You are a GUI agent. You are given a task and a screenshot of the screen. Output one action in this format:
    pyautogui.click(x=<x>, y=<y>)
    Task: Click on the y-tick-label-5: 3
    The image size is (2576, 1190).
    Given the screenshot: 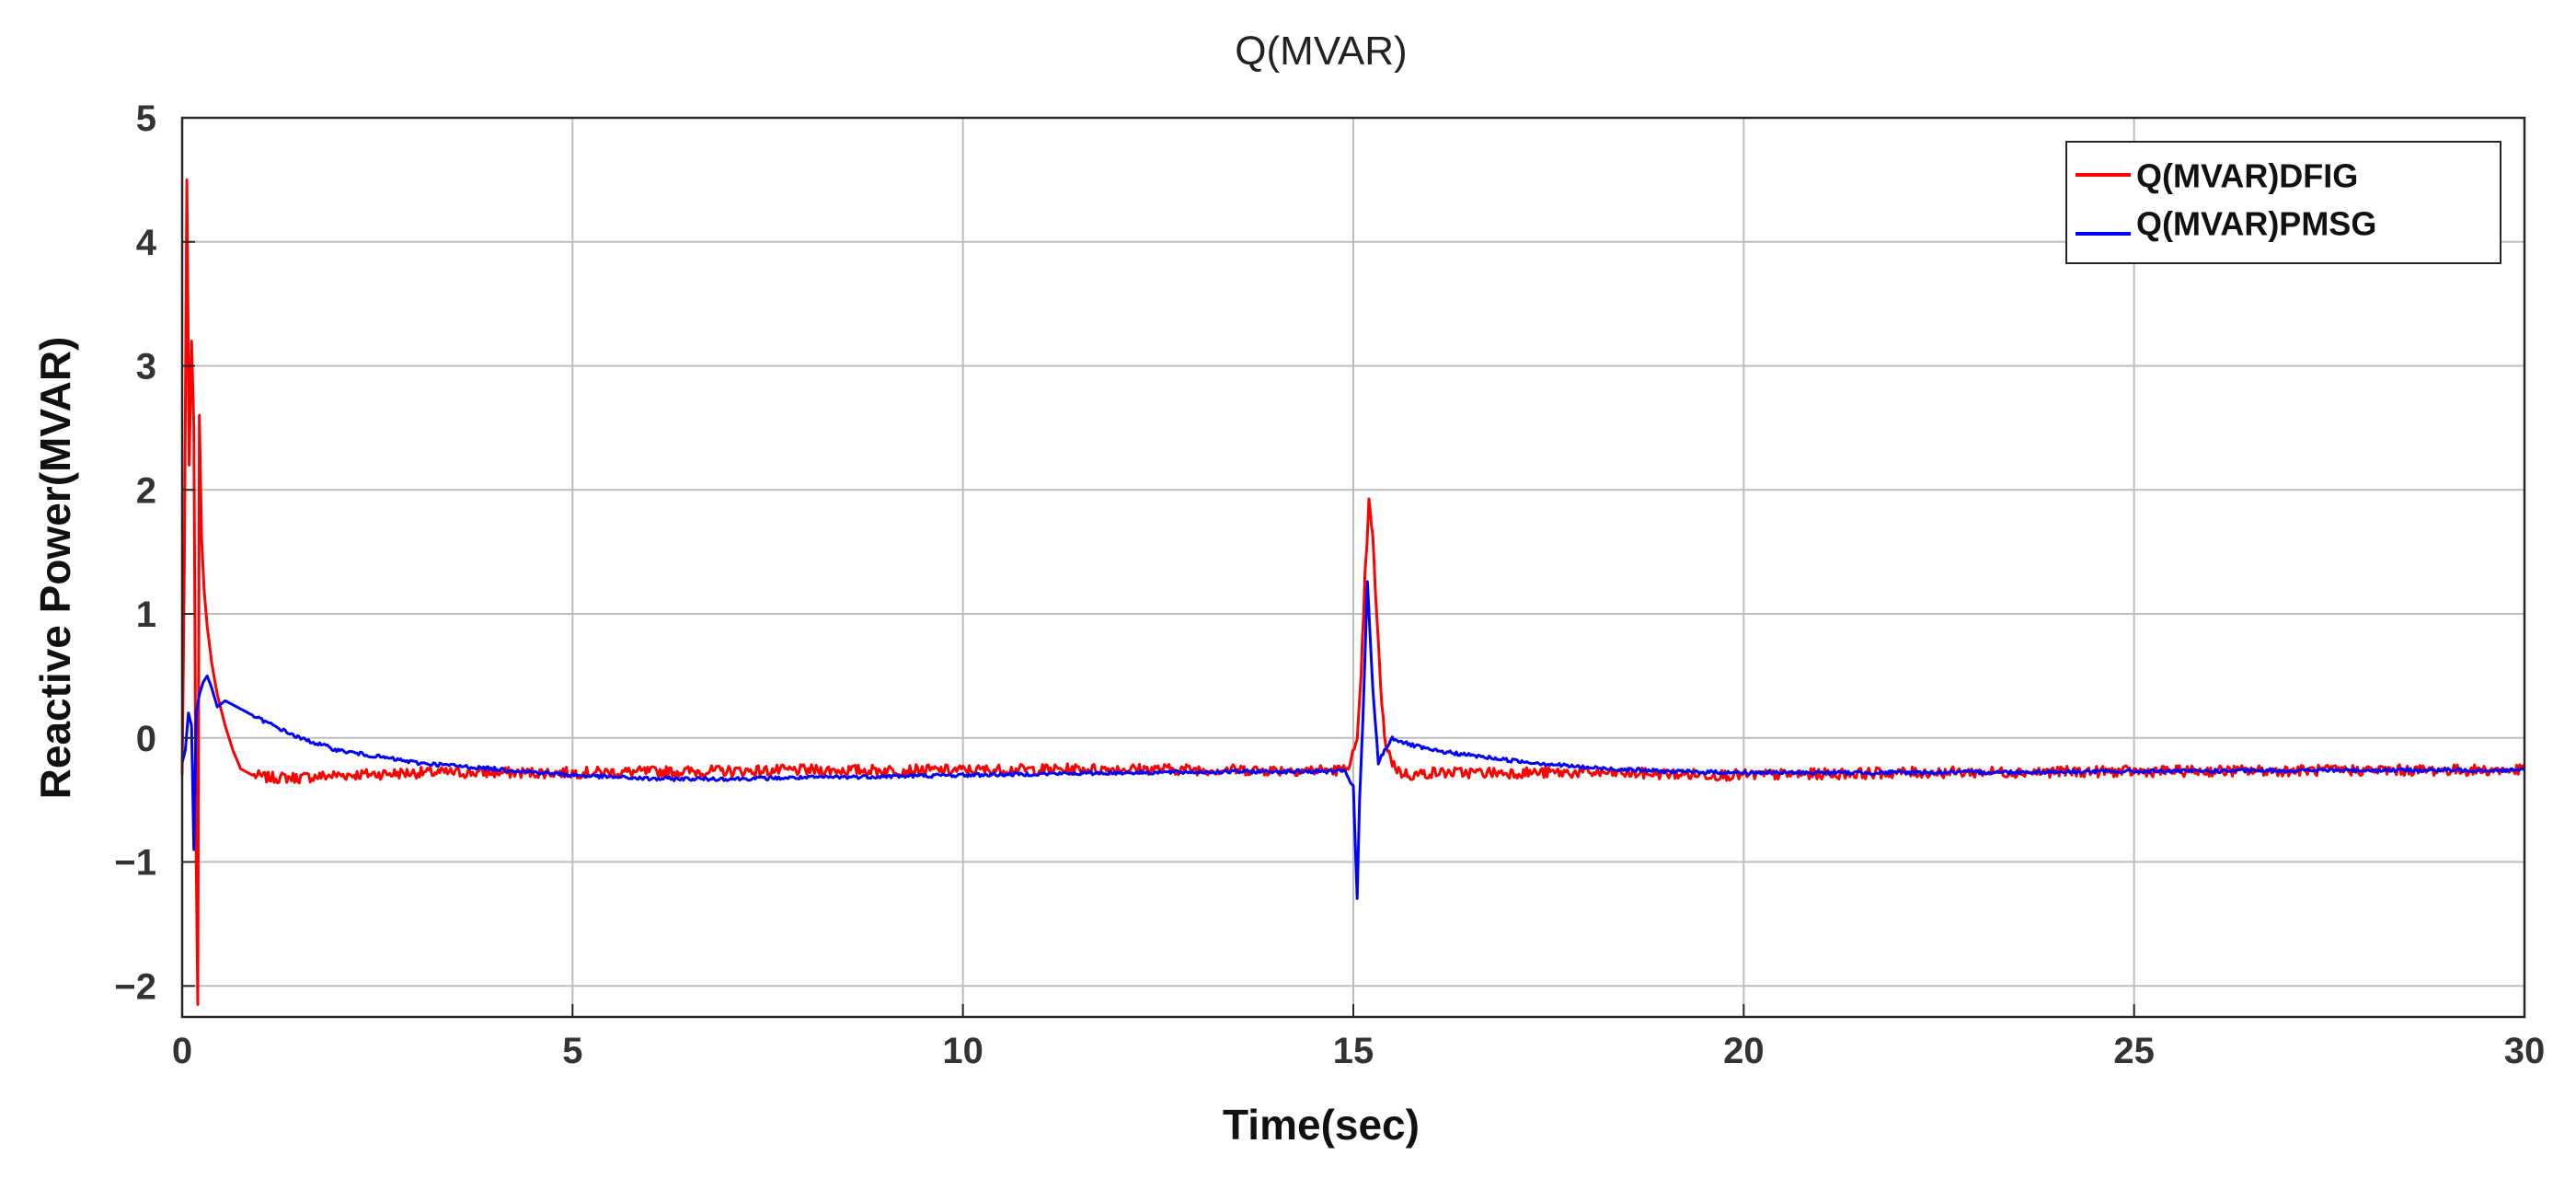 What is the action you would take?
    pyautogui.click(x=146, y=367)
    